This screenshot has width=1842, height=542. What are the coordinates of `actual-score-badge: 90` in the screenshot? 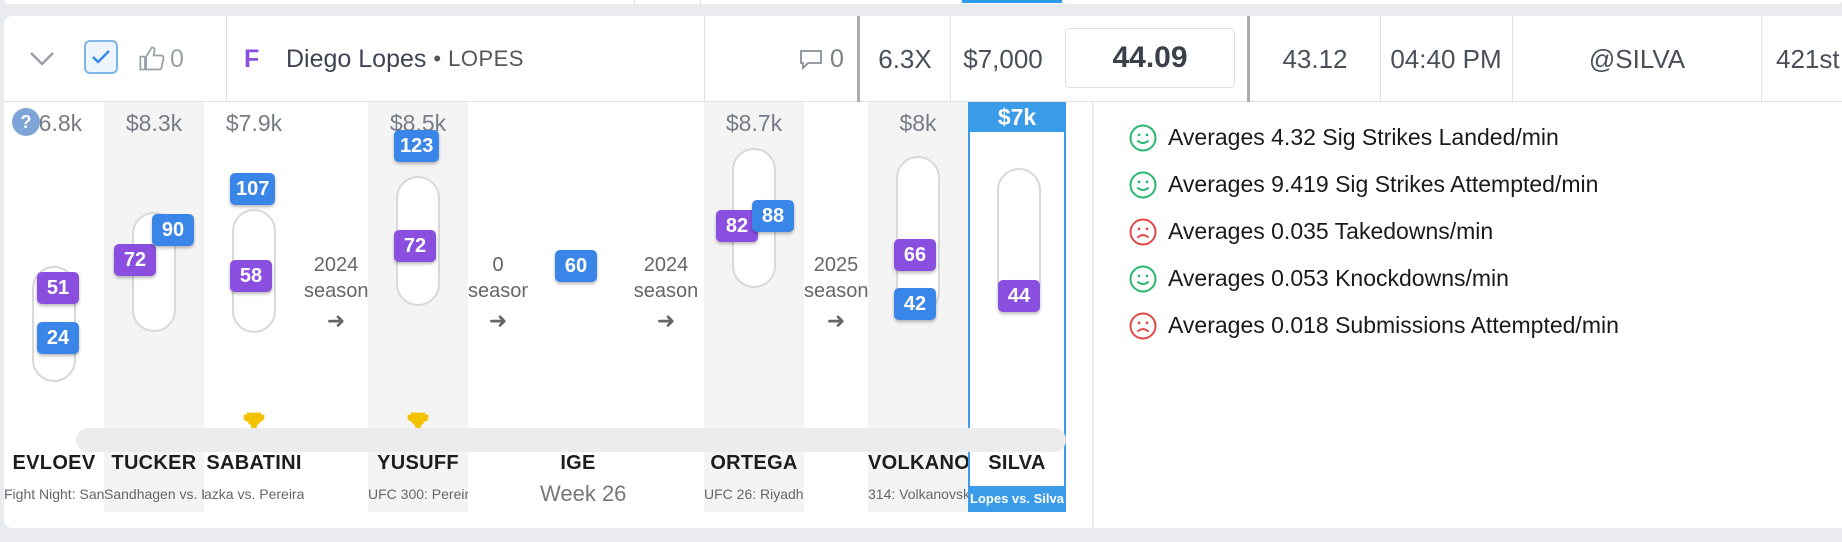 It's located at (173, 230).